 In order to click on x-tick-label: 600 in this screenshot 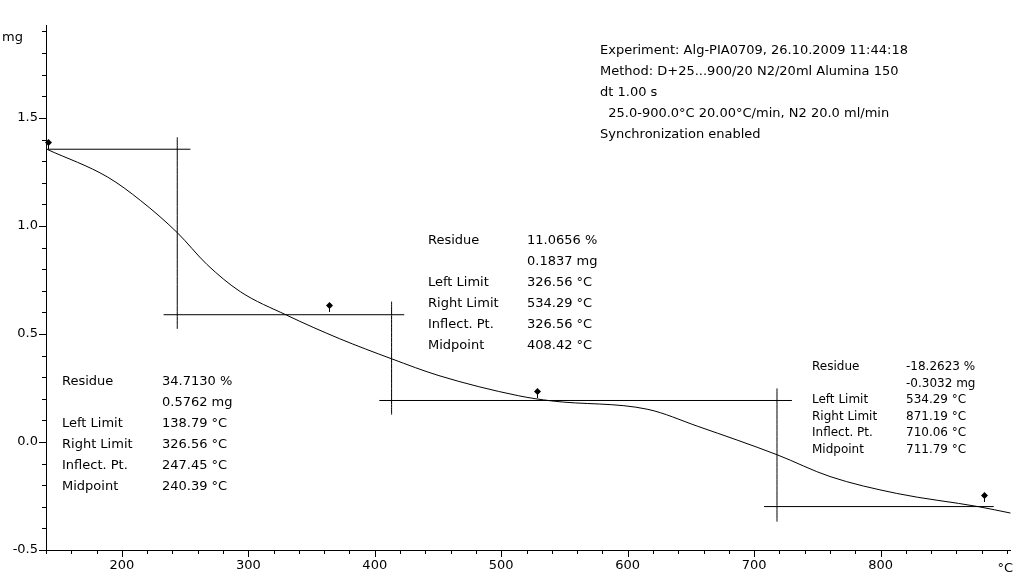, I will do `click(628, 565)`.